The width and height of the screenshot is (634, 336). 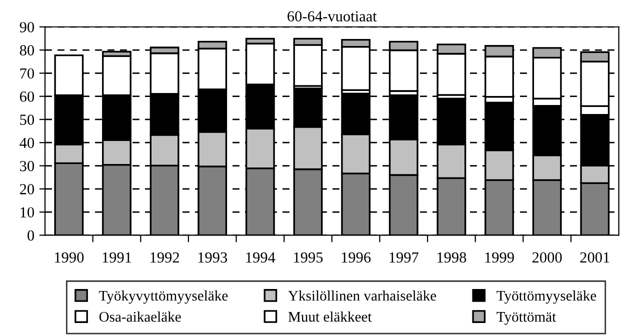 I want to click on x-tick-label: 1995, so click(x=308, y=257).